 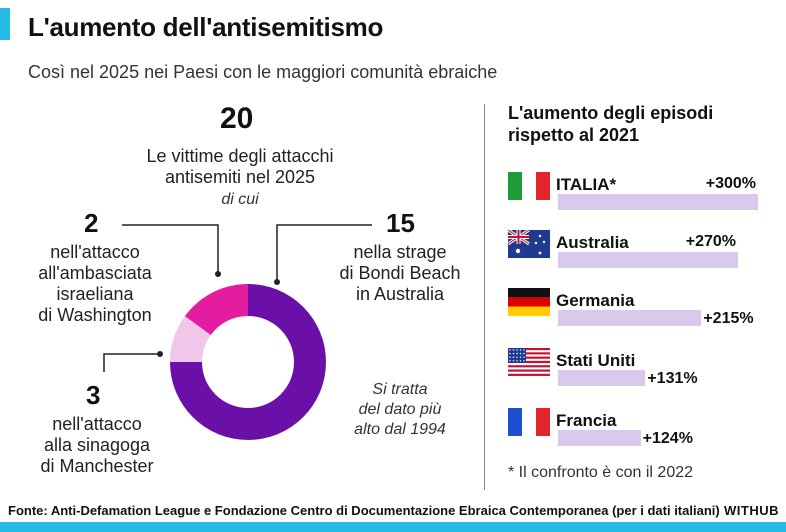 I want to click on bar-row-germania: Germania +215%, so click(x=638, y=313).